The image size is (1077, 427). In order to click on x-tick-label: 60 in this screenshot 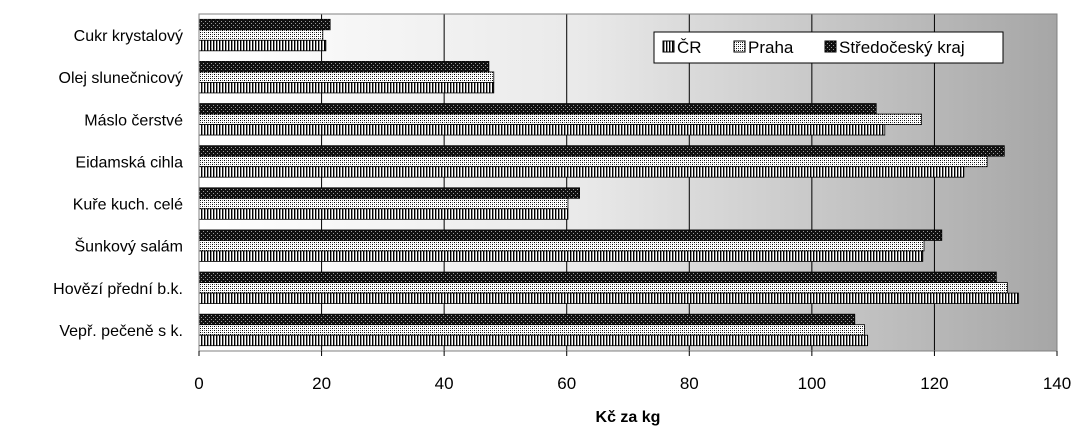, I will do `click(566, 383)`.